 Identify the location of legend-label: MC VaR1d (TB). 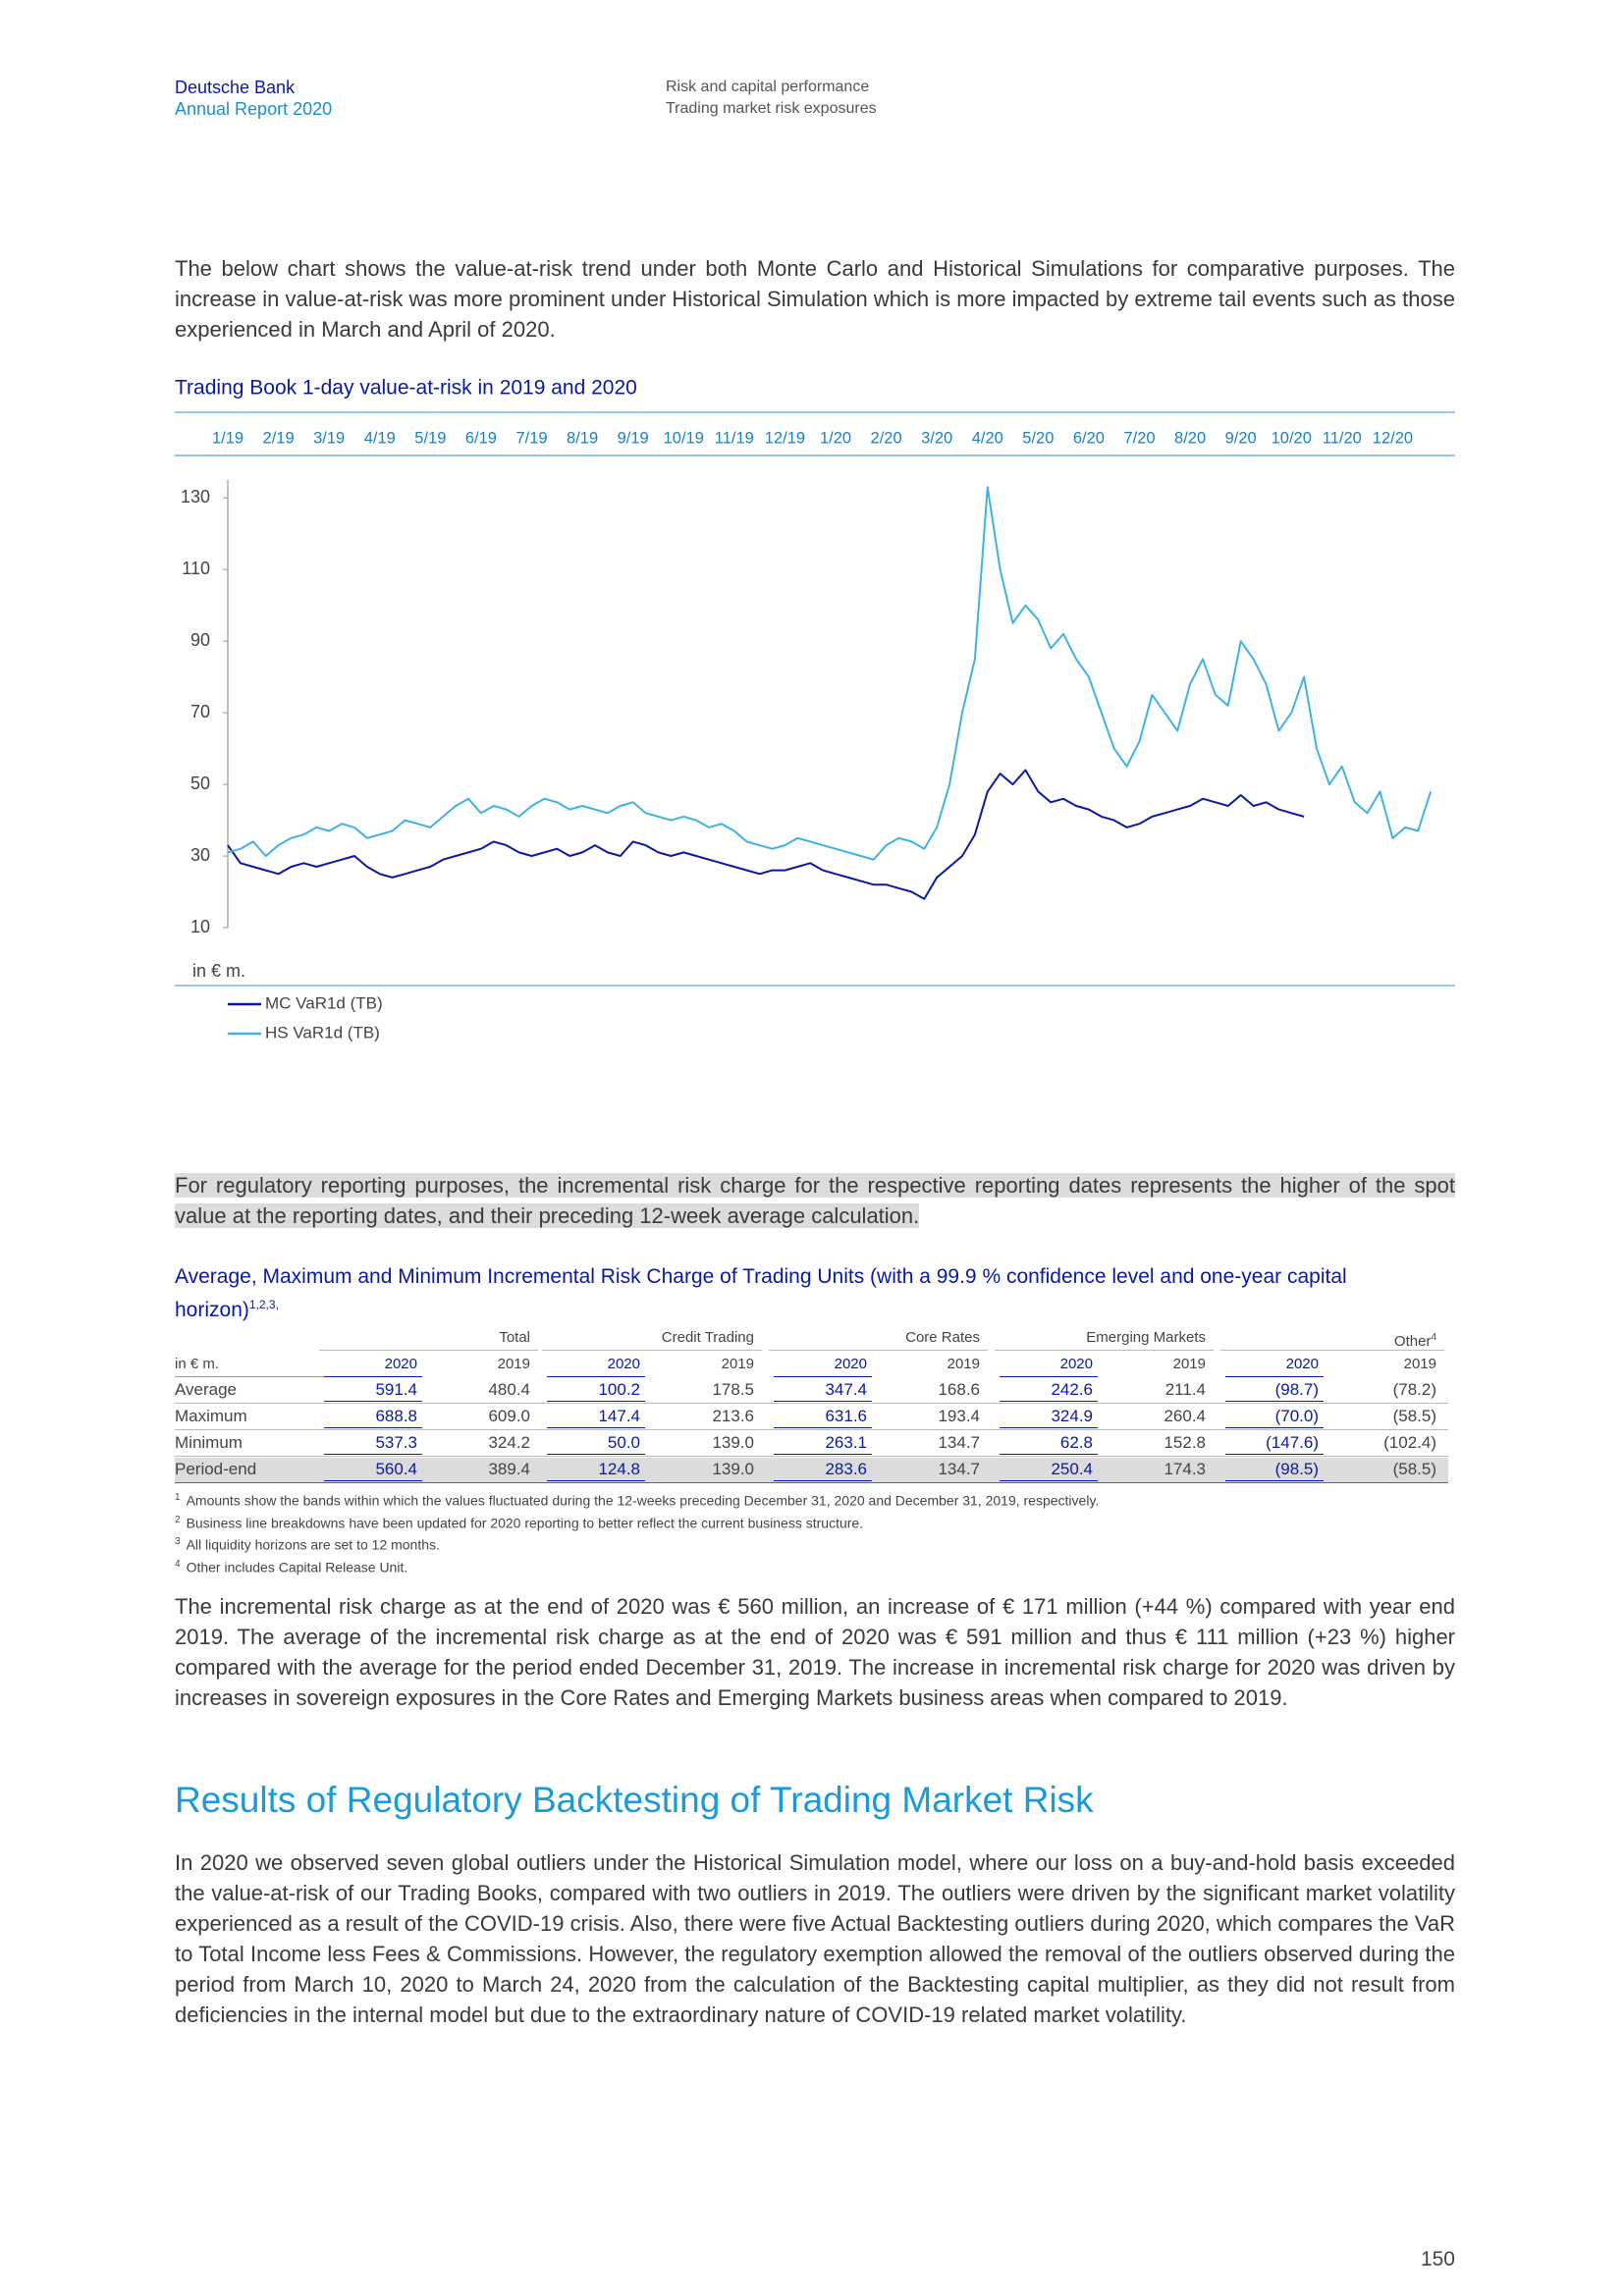
(324, 1003).